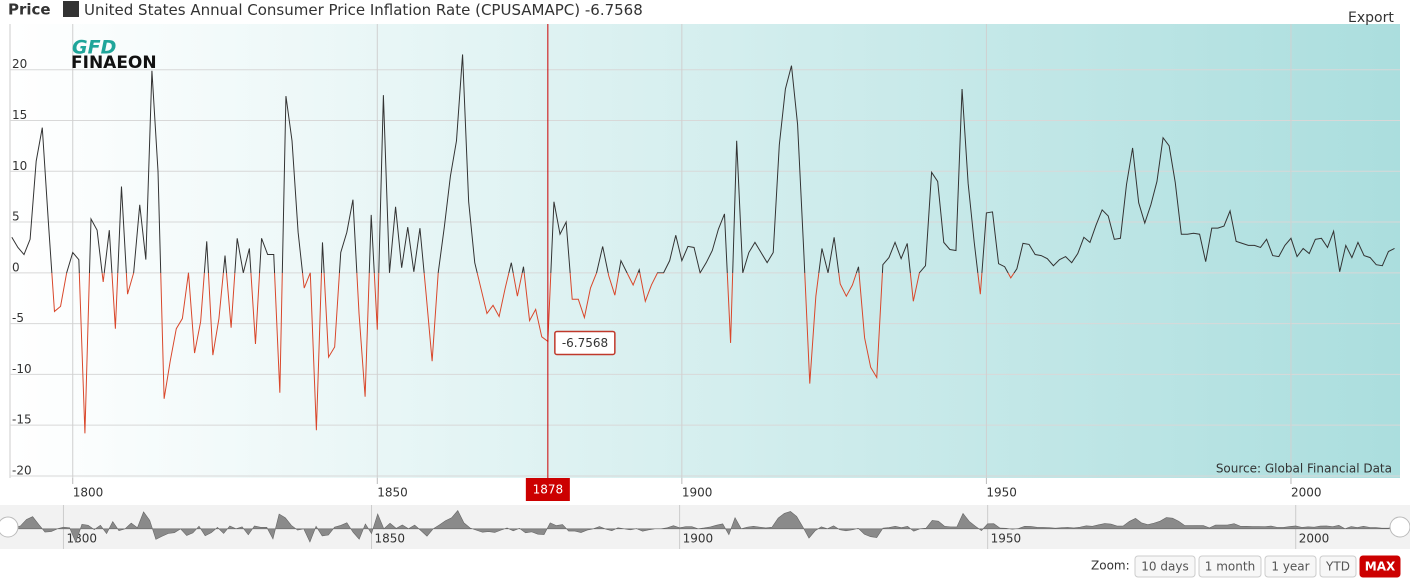 This screenshot has height=583, width=1410. Describe the element at coordinates (18, 318) in the screenshot. I see `y-tick-label: -5` at that location.